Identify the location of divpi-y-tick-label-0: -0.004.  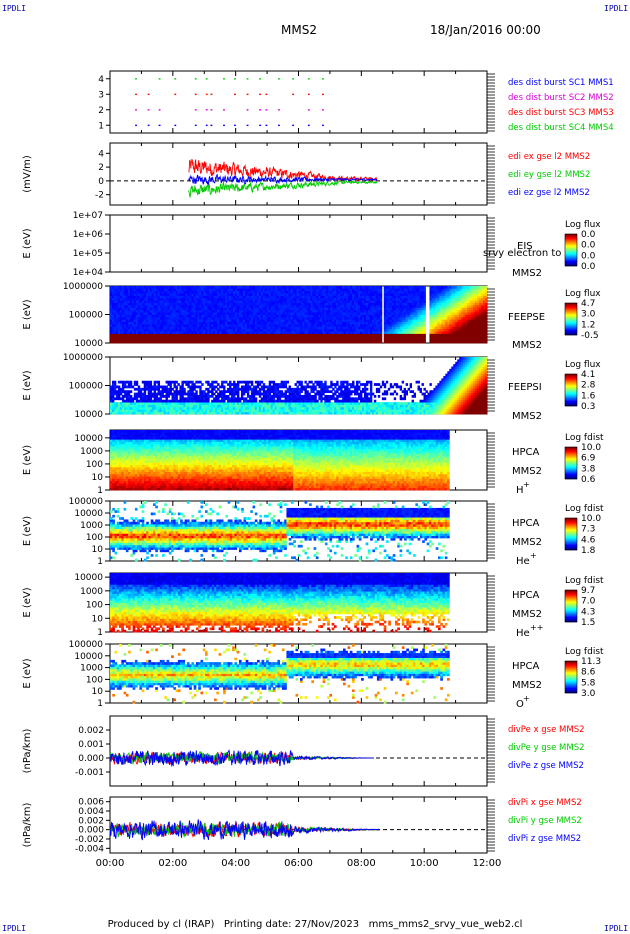
(89, 849).